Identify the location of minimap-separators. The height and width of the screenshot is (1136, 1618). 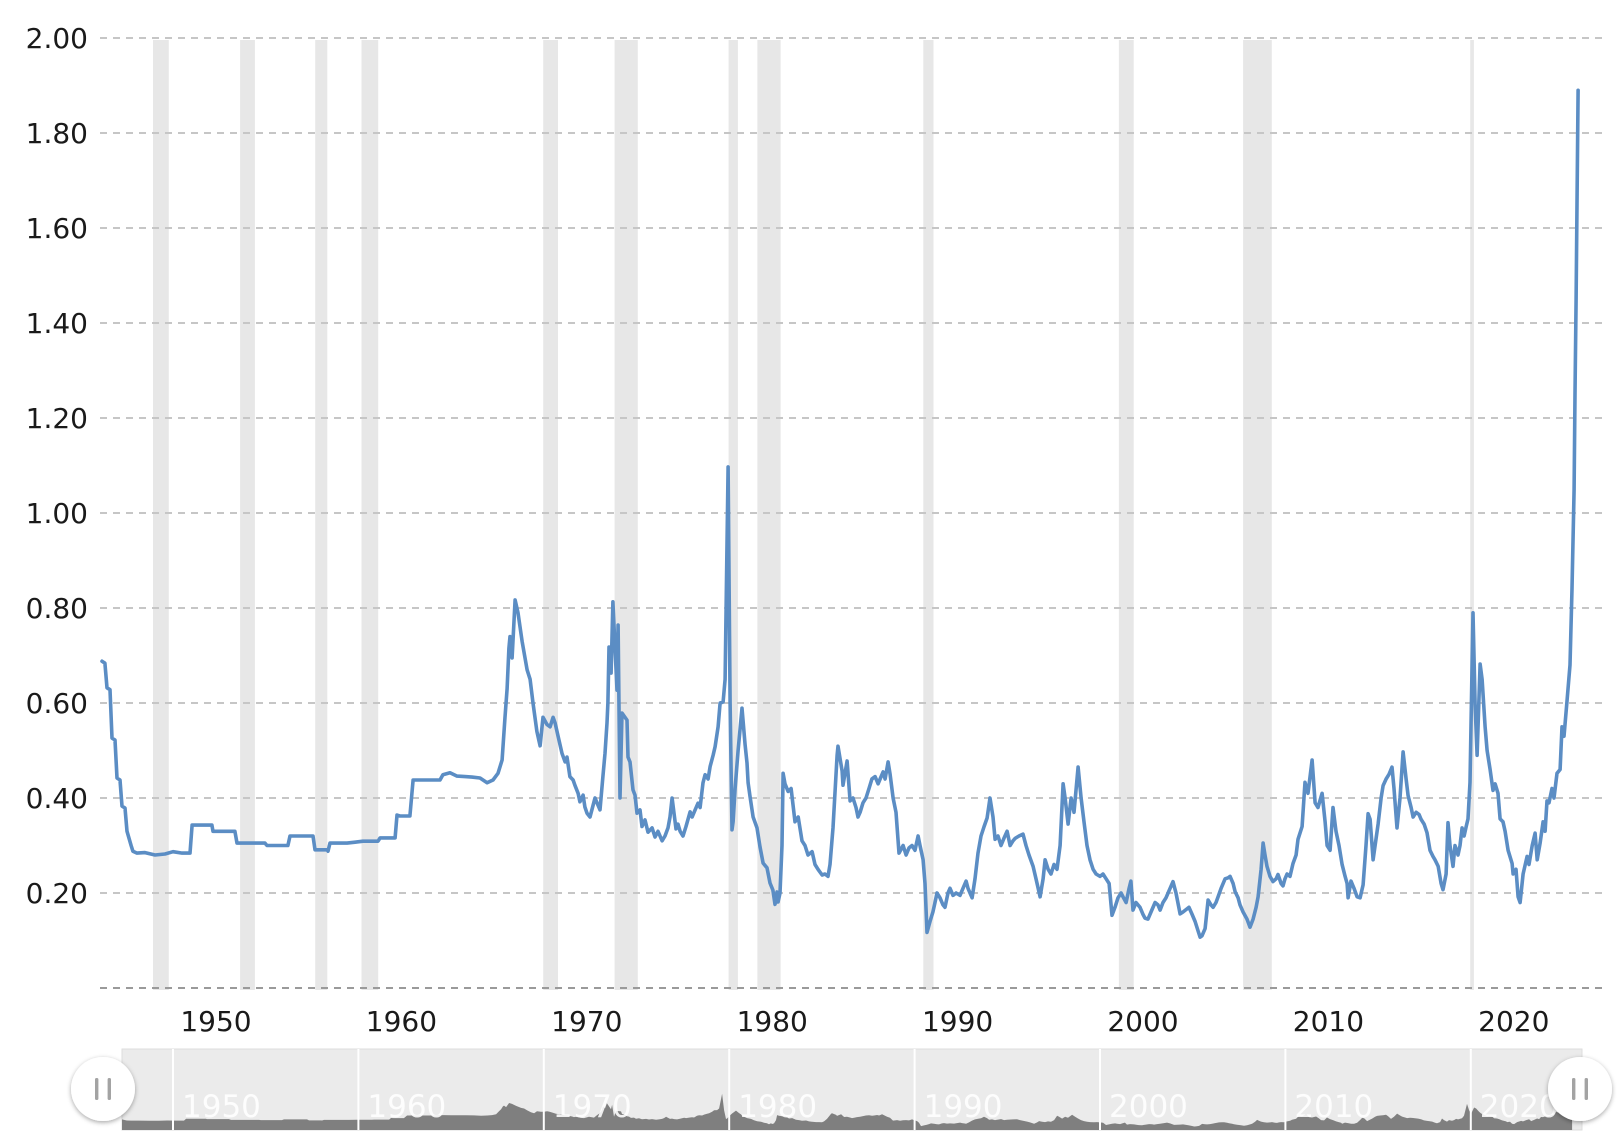
(822, 1089).